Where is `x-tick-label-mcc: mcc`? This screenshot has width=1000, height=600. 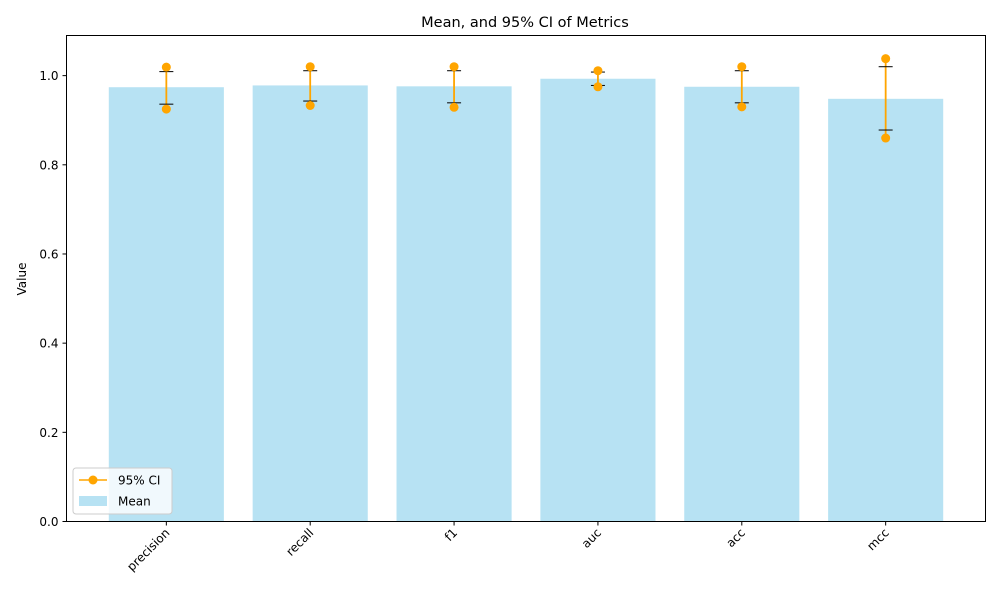 x-tick-label-mcc: mcc is located at coordinates (877, 539).